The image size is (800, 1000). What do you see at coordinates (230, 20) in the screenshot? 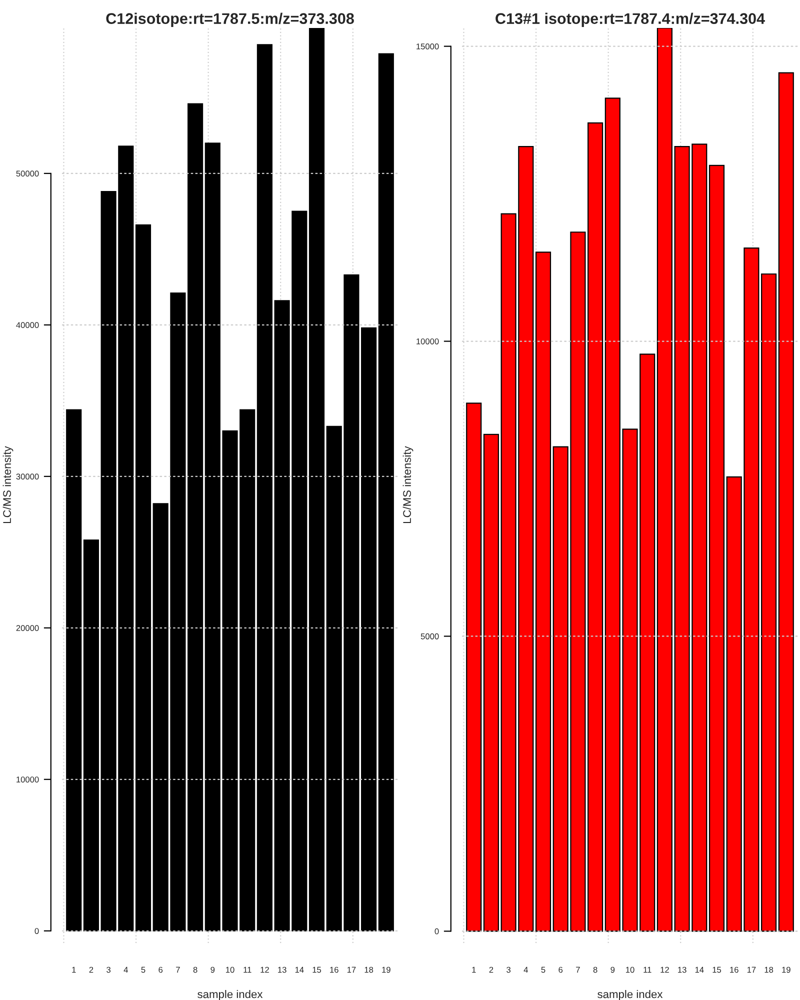
I see `chart-title: C12isotope:rt=1787.5:m/z=373.308` at bounding box center [230, 20].